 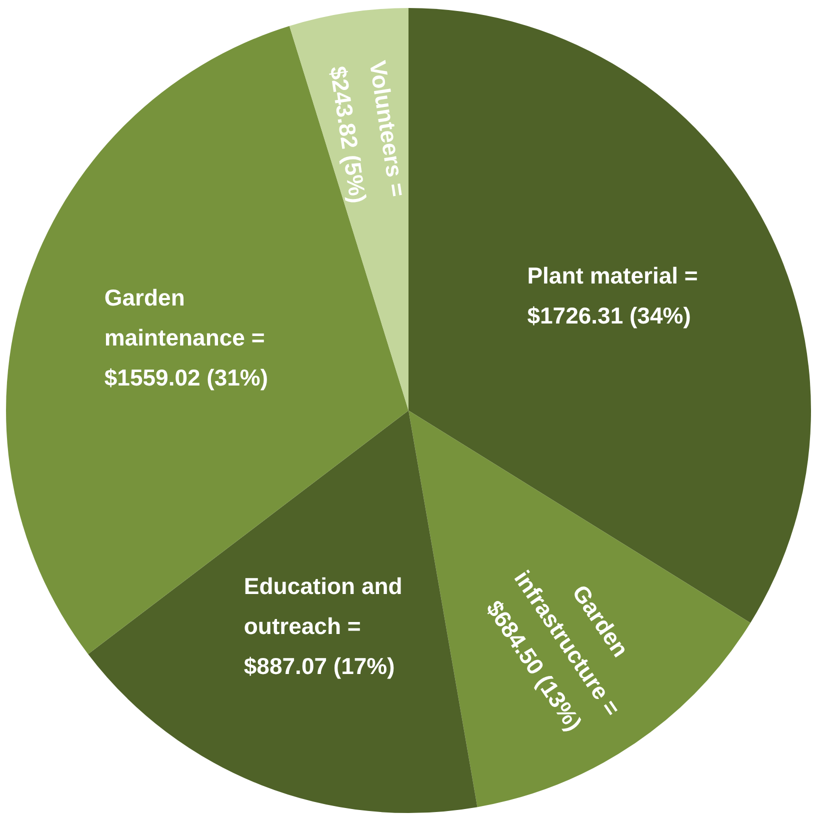 I want to click on data-label: $1559.02 (31%), so click(x=186, y=377).